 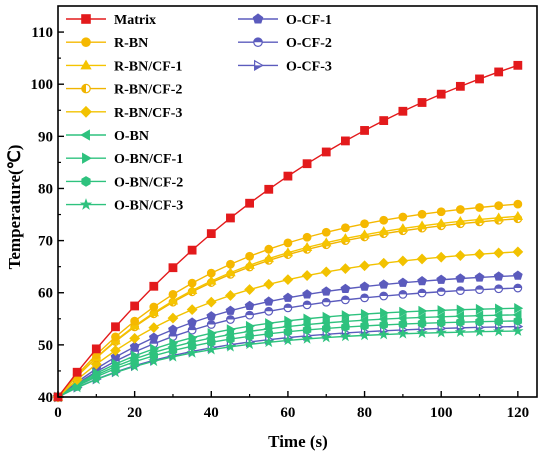 I want to click on legend-entry: O-CF-1, so click(x=285, y=20).